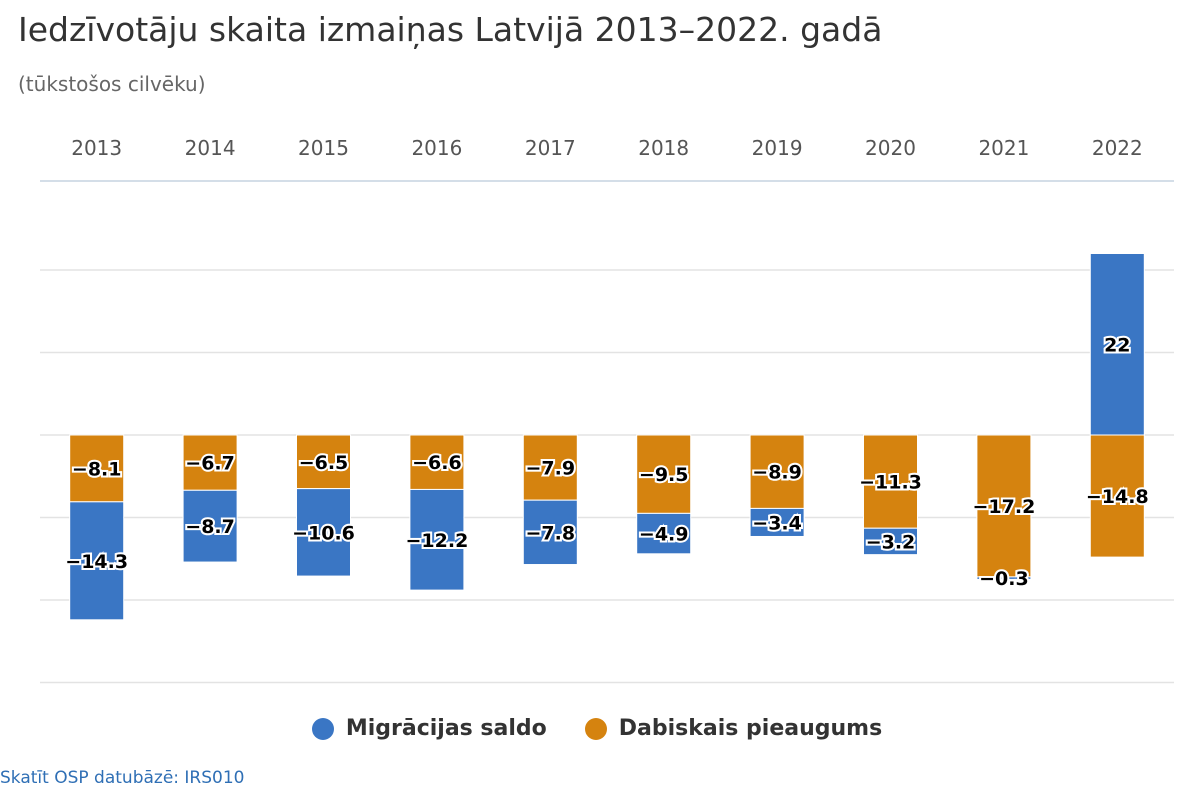 The image size is (1194, 796). I want to click on legend-item-migration: Migrācijas saldo, so click(429, 728).